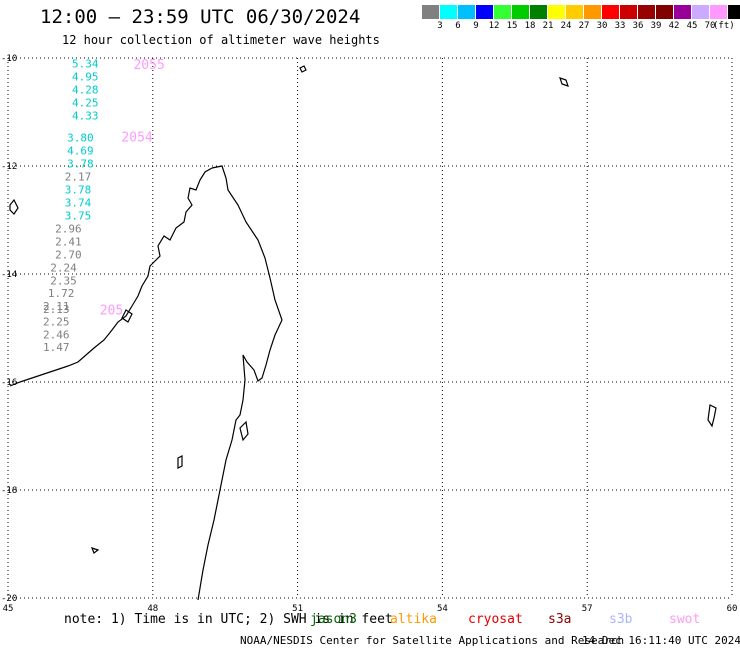 This screenshot has height=650, width=740. I want to click on colorbar-tick-label: 70, so click(710, 26).